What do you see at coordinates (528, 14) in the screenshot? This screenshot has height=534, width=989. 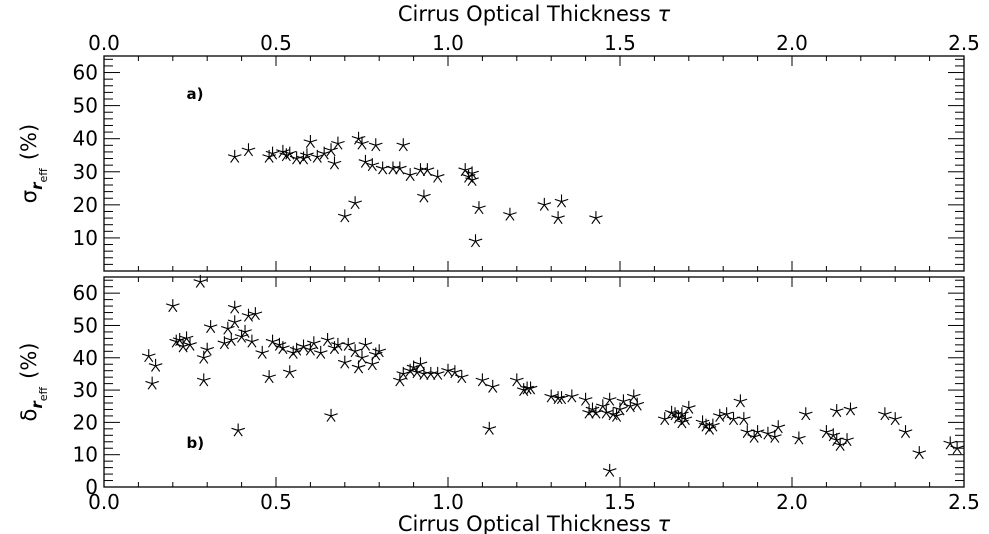 I see `x-axis-title-text: Cirrus Optical Thickness` at bounding box center [528, 14].